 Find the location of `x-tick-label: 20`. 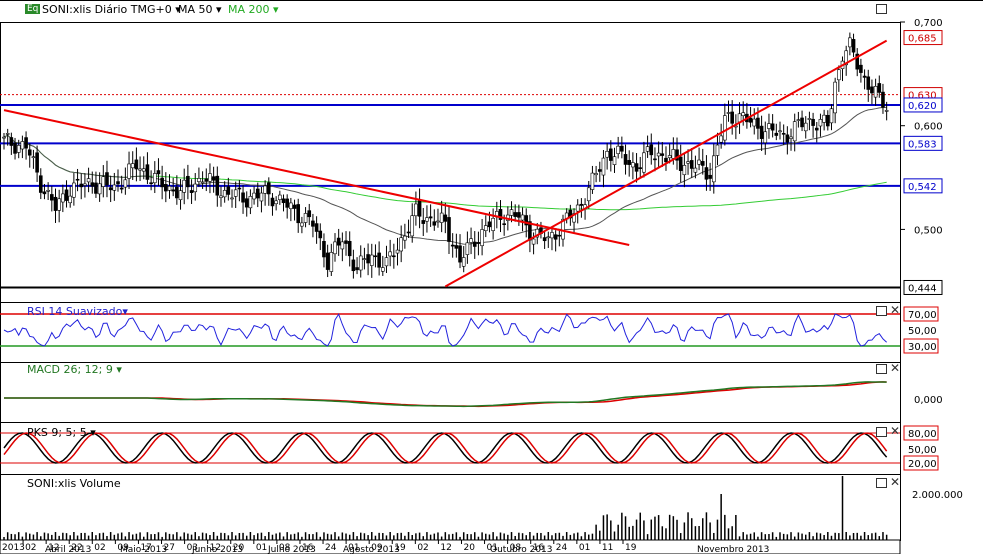

x-tick-label: 20 is located at coordinates (469, 548).